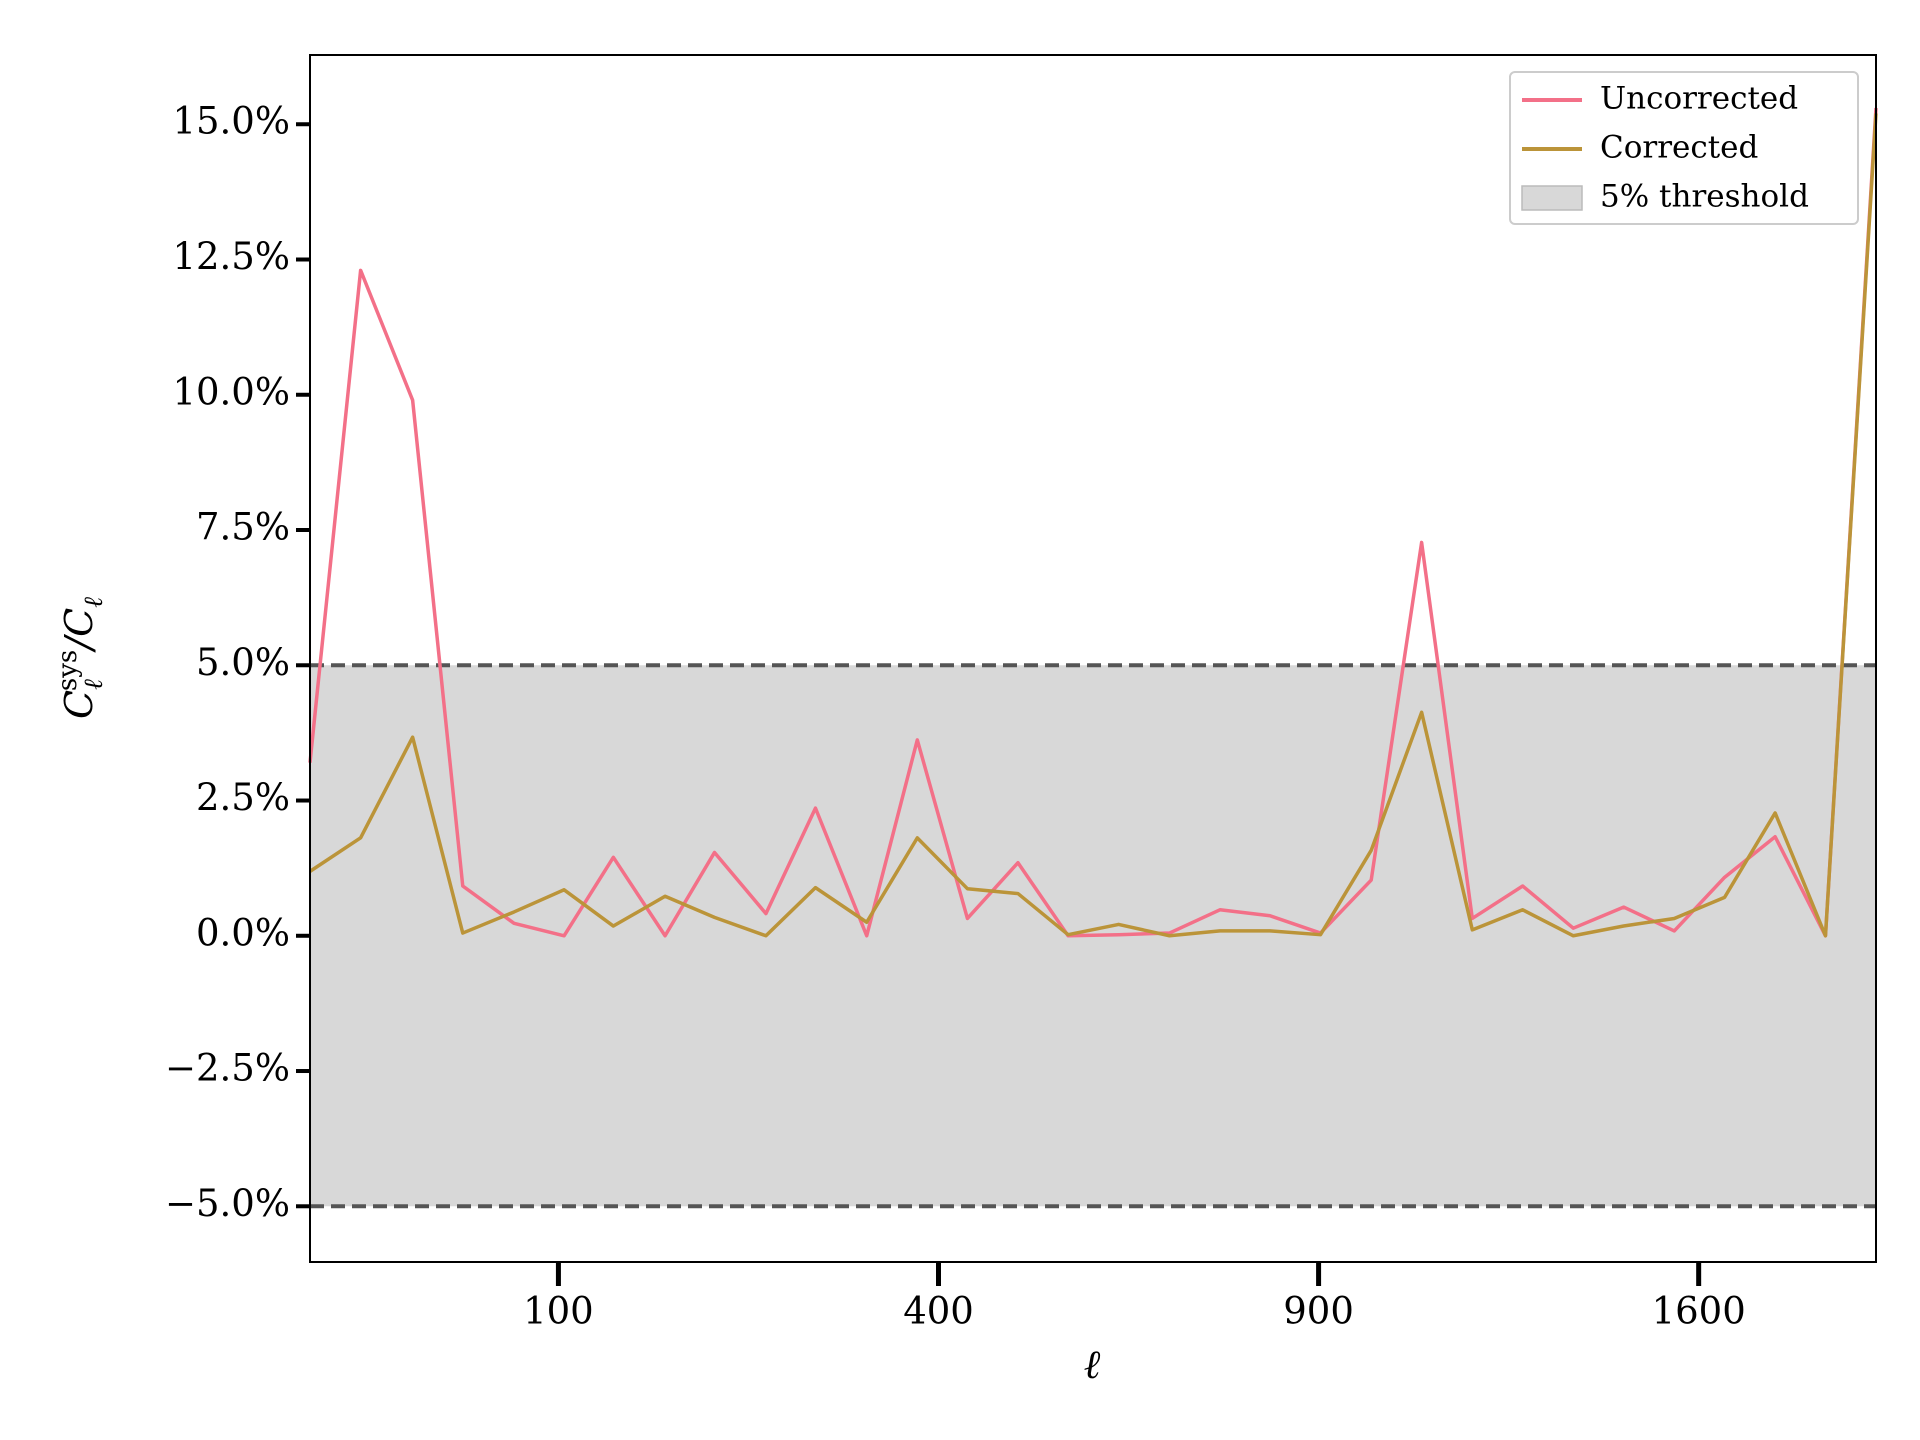 The image size is (1920, 1440). Describe the element at coordinates (227, 1068) in the screenshot. I see `y-tick-label: −2.5%` at that location.